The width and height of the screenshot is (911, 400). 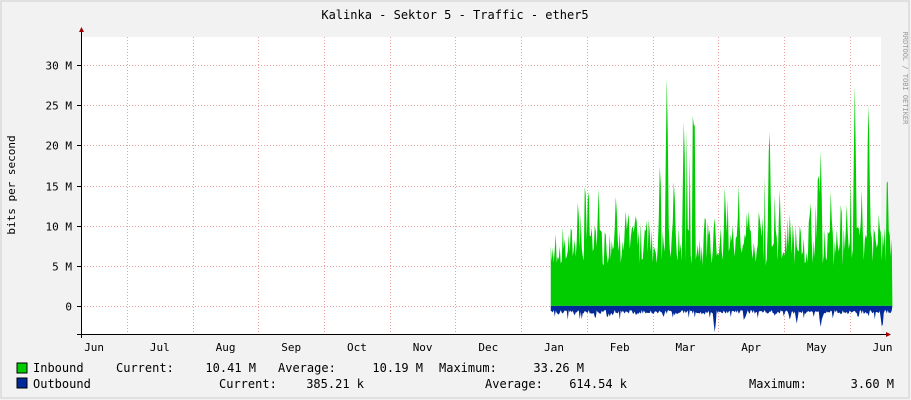 What do you see at coordinates (554, 347) in the screenshot?
I see `x-tick-label-7: Jan` at bounding box center [554, 347].